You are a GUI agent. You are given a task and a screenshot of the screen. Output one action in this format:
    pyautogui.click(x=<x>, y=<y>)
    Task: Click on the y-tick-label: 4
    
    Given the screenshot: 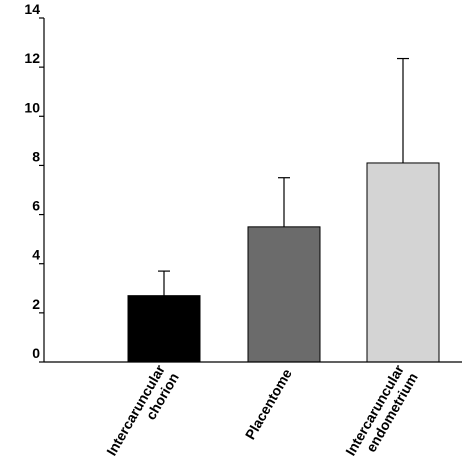 What is the action you would take?
    pyautogui.click(x=36, y=255)
    